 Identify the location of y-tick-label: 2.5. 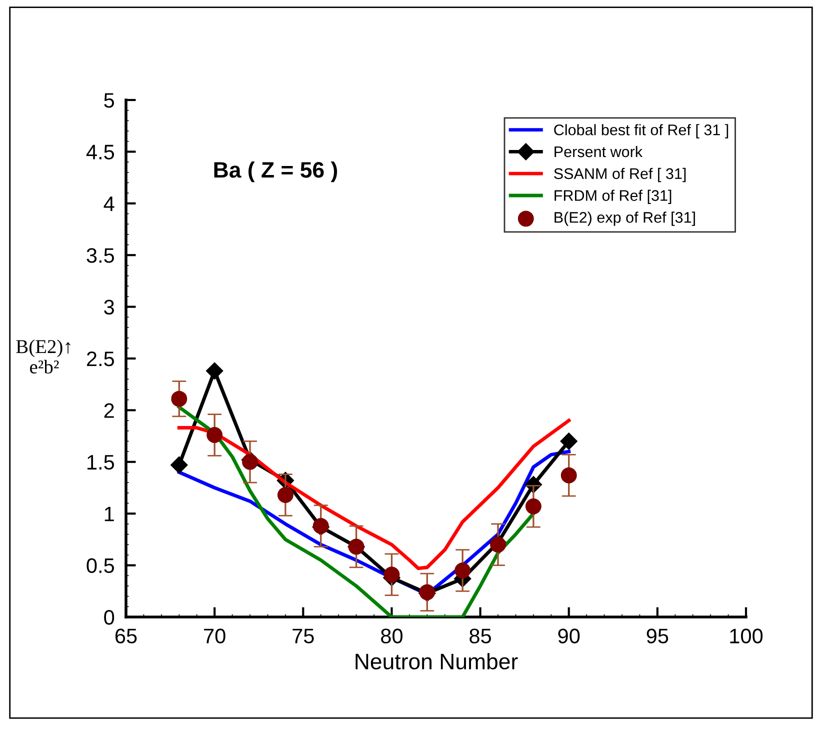
(100, 359).